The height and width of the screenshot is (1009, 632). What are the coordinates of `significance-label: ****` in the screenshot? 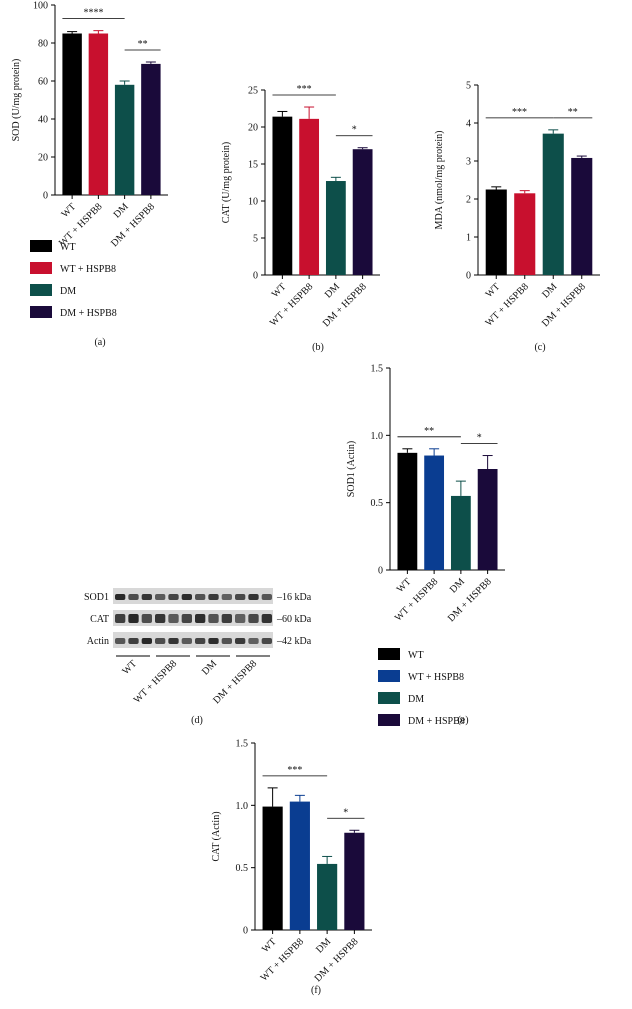 It's located at (94, 13).